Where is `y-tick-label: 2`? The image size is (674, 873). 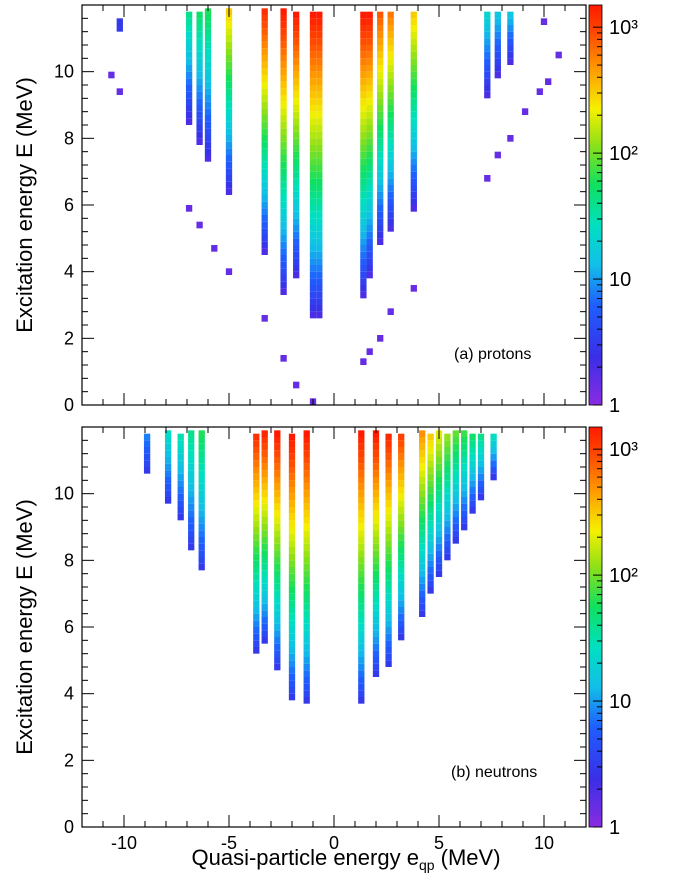 y-tick-label: 2 is located at coordinates (69, 338).